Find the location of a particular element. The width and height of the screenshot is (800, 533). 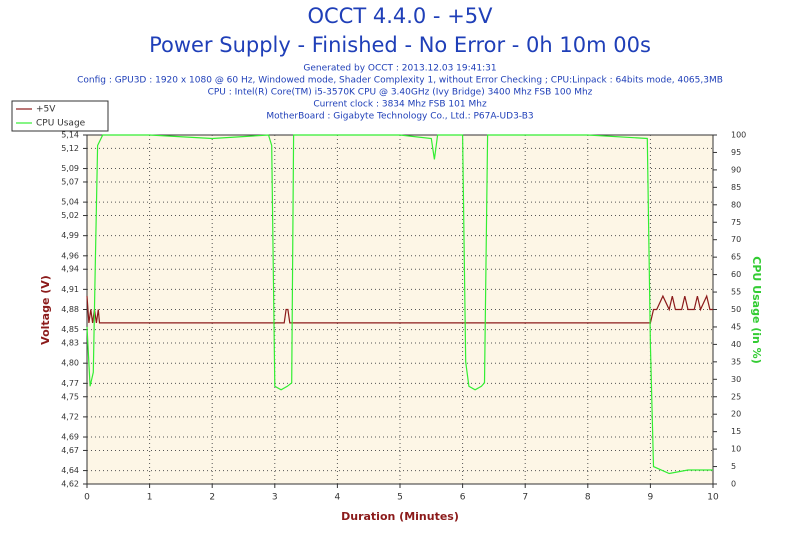

y2-tick-label: 90 is located at coordinates (736, 169).